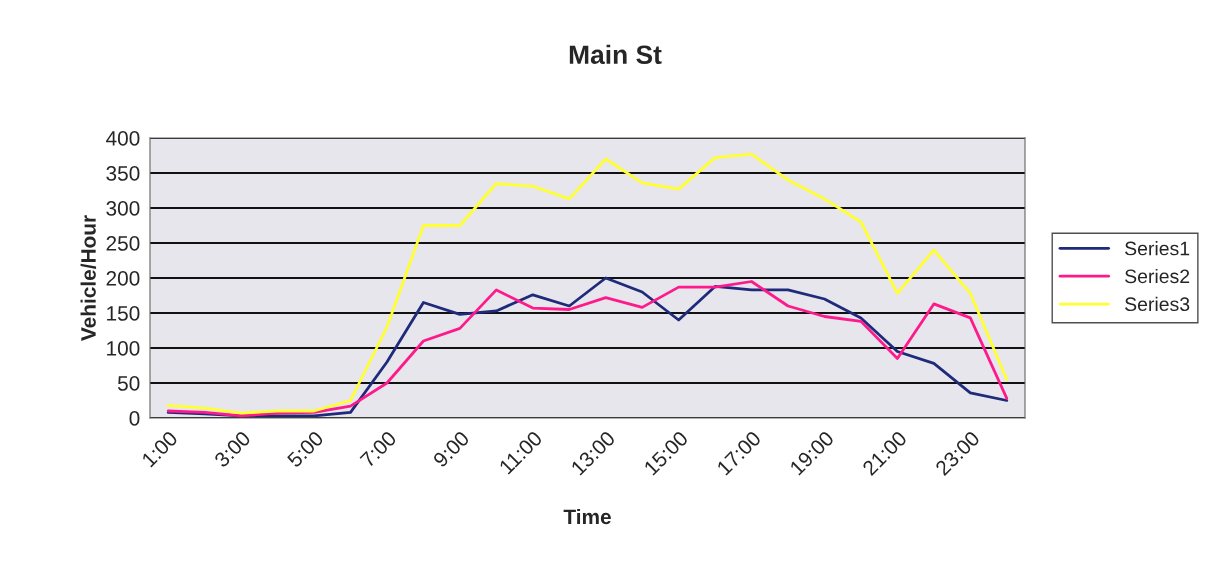  What do you see at coordinates (123, 208) in the screenshot?
I see `y-tick-label: 300` at bounding box center [123, 208].